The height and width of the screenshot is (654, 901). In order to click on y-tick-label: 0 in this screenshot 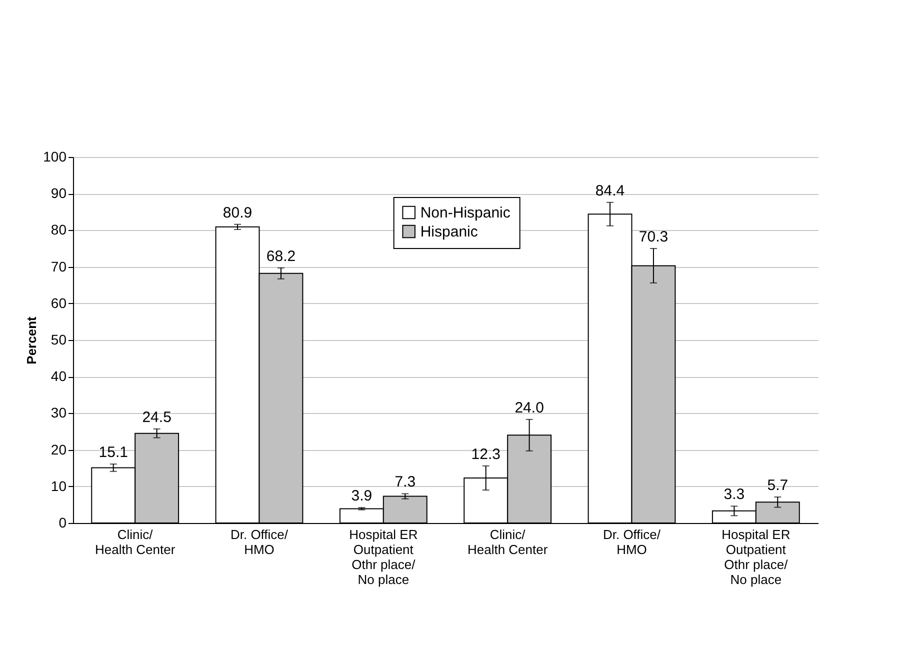, I will do `click(62, 522)`.